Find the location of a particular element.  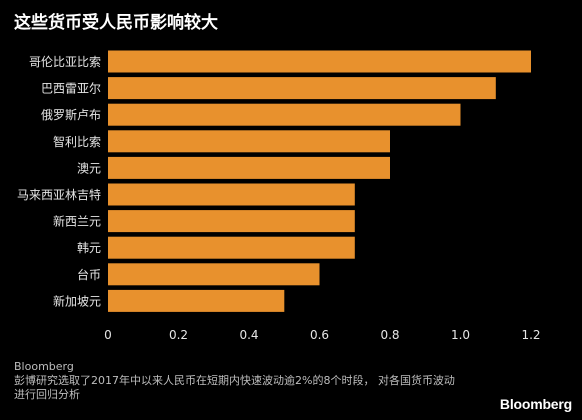

x-tick-label: 0.2 is located at coordinates (178, 335).